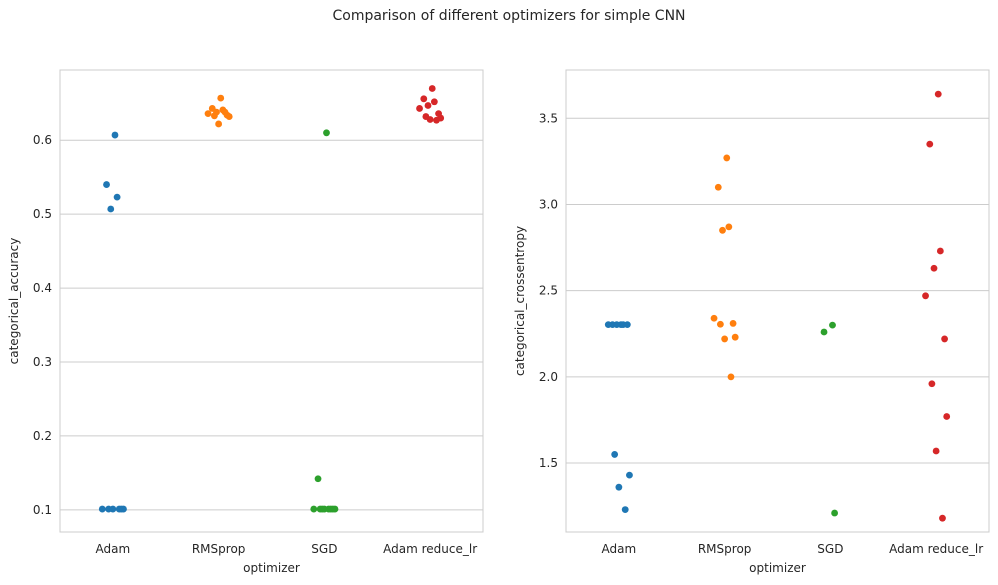 The image size is (998, 585). What do you see at coordinates (548, 463) in the screenshot?
I see `y-tick-label: 1.5` at bounding box center [548, 463].